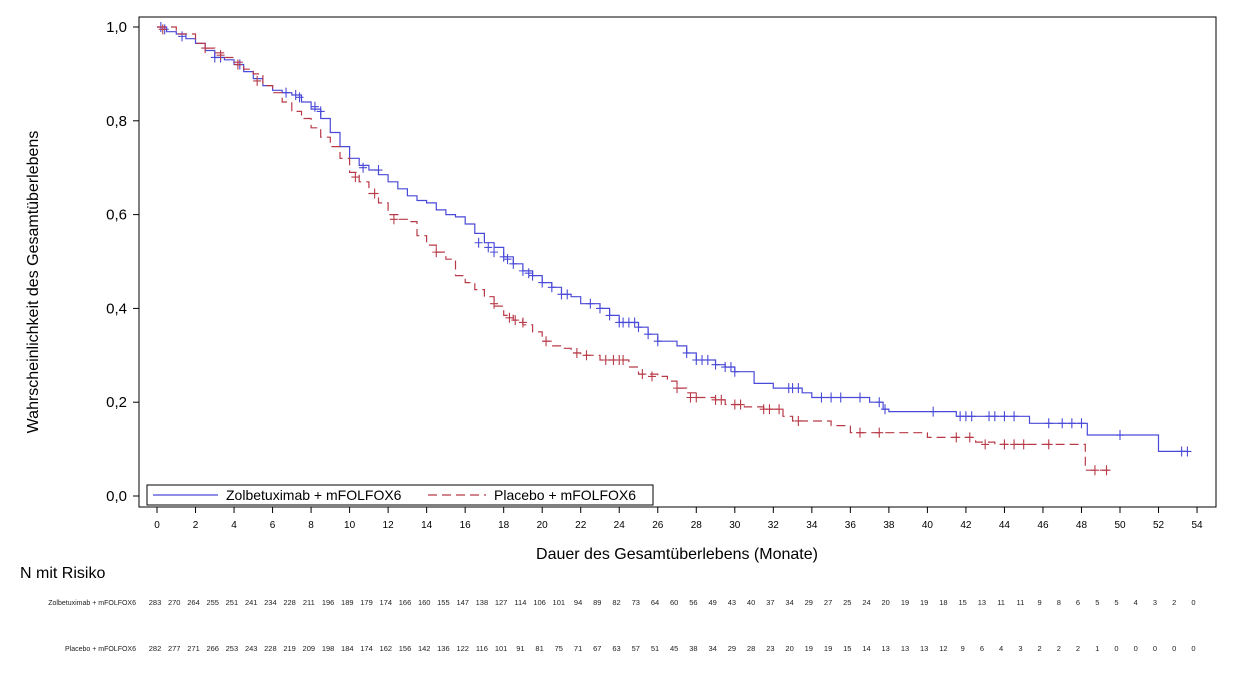 This screenshot has width=1249, height=682. Describe the element at coordinates (1078, 648) in the screenshot. I see `risk-value: 2` at that location.